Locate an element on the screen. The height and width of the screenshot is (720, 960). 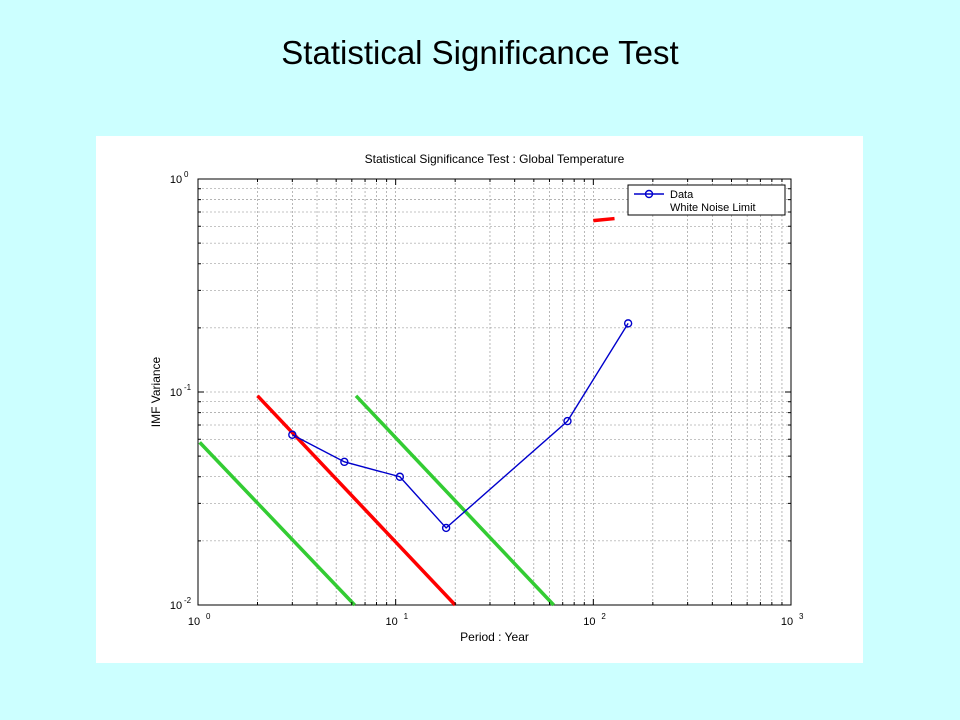
legend-label-white-noise: White Noise Limit is located at coordinates (713, 208).